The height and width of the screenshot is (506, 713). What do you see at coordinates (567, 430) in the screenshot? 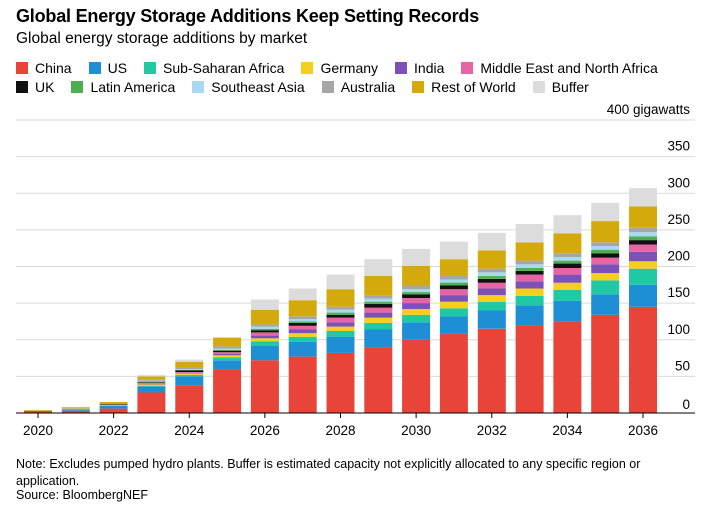
I see `x-tick-label: 2034` at bounding box center [567, 430].